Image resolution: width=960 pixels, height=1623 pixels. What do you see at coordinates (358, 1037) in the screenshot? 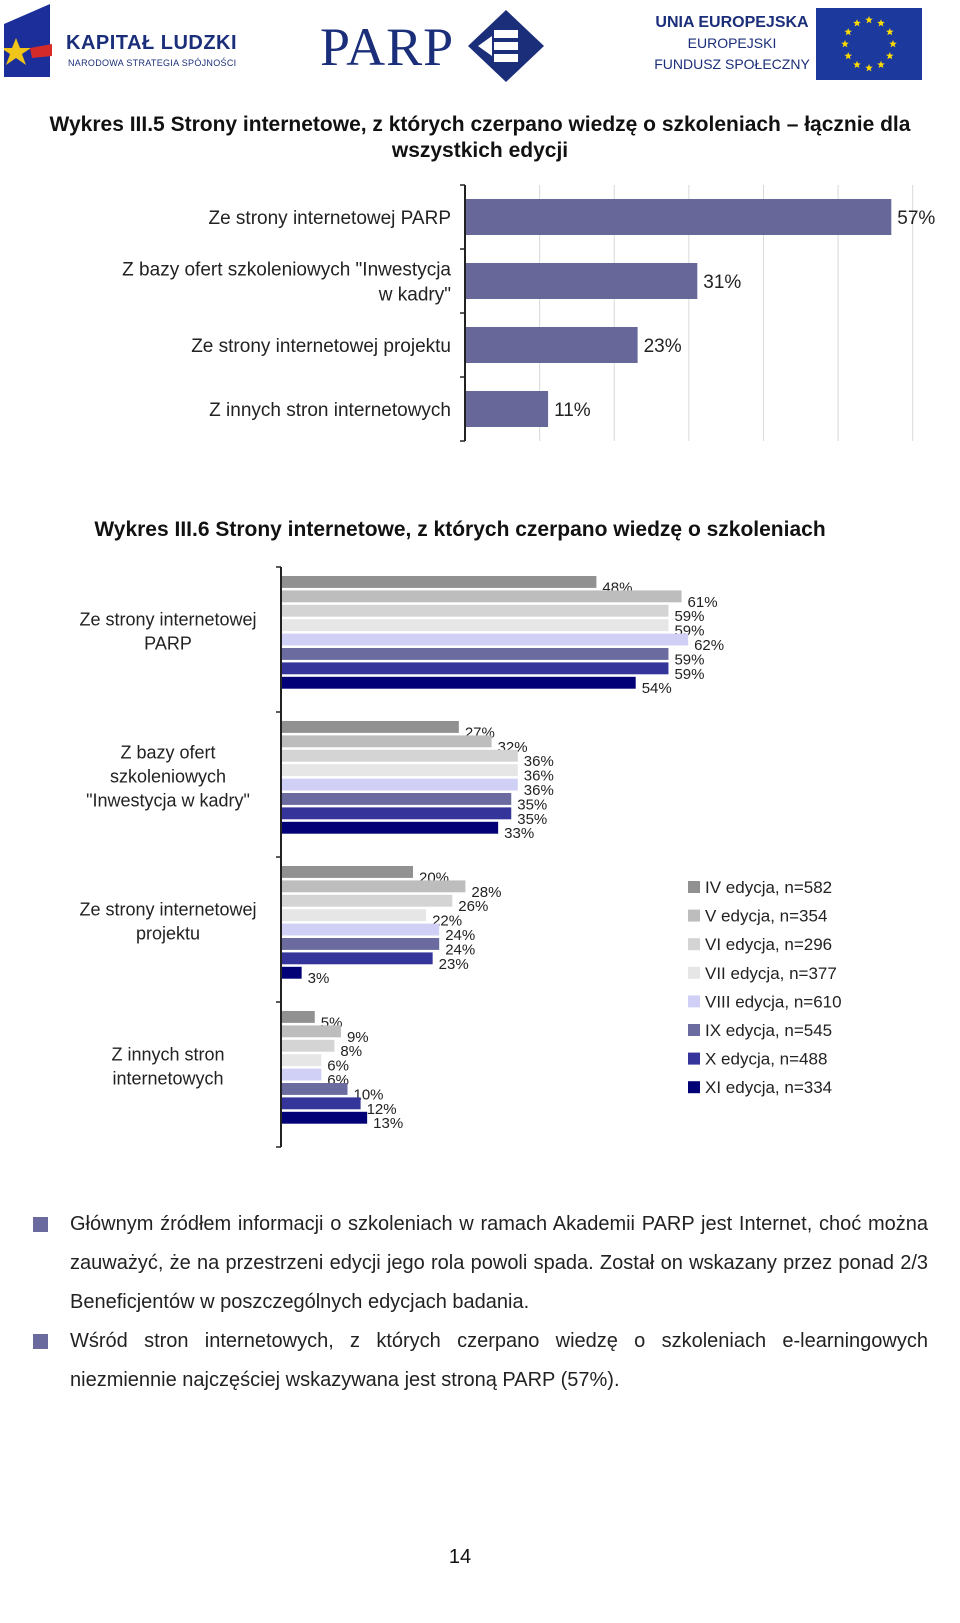
I see `chart2-value-label: 9%` at bounding box center [358, 1037].